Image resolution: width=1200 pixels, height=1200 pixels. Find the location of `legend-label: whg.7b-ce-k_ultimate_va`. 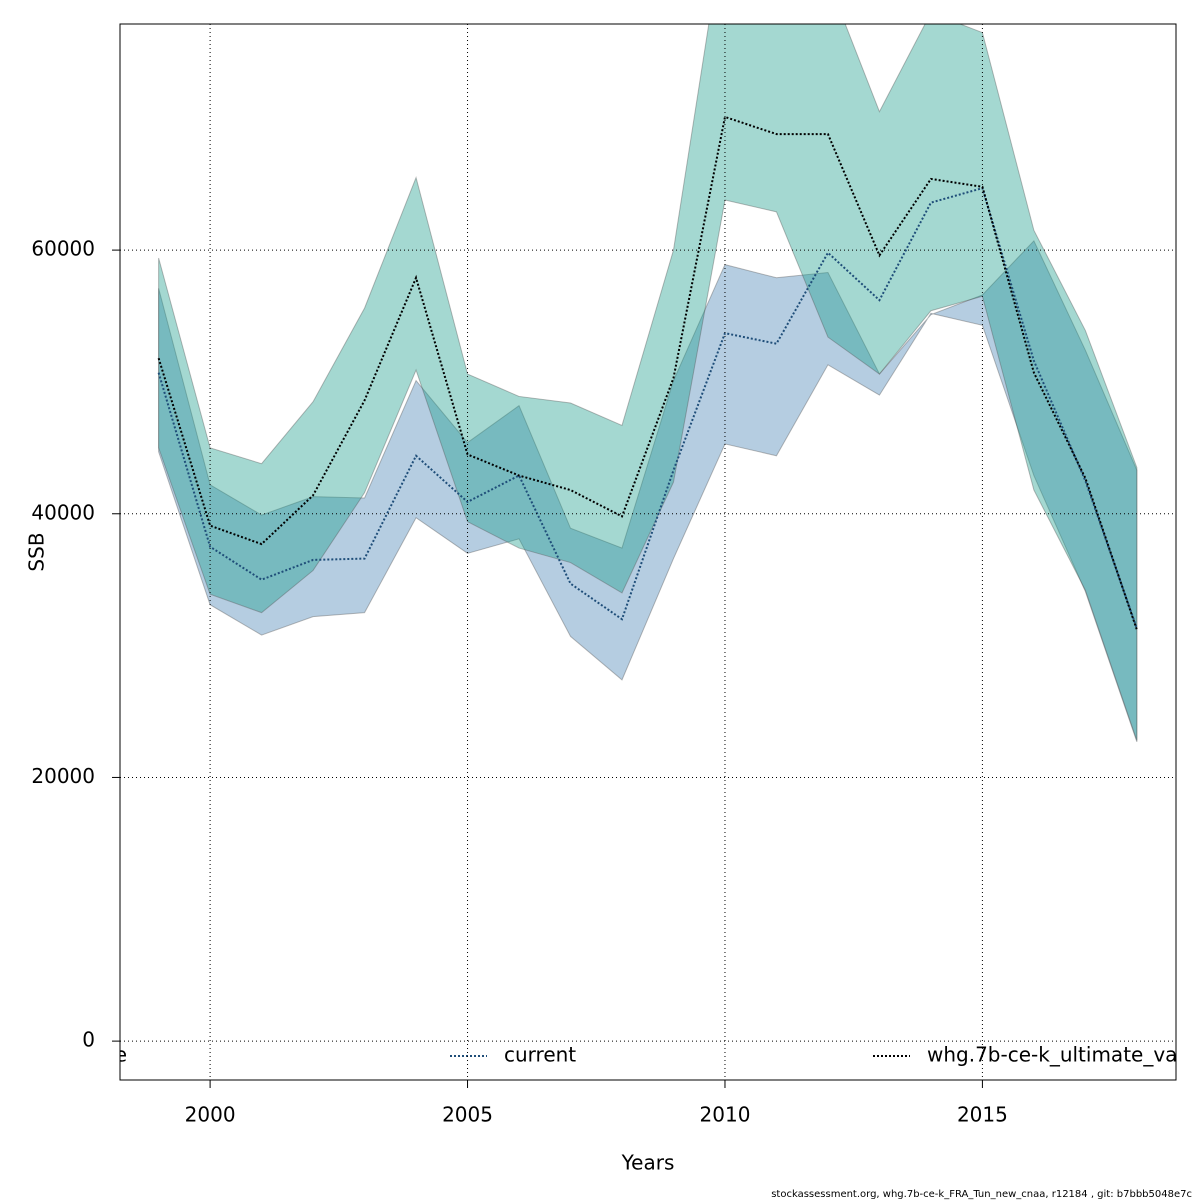

legend-label: whg.7b-ce-k_ultimate_va is located at coordinates (1052, 1055).